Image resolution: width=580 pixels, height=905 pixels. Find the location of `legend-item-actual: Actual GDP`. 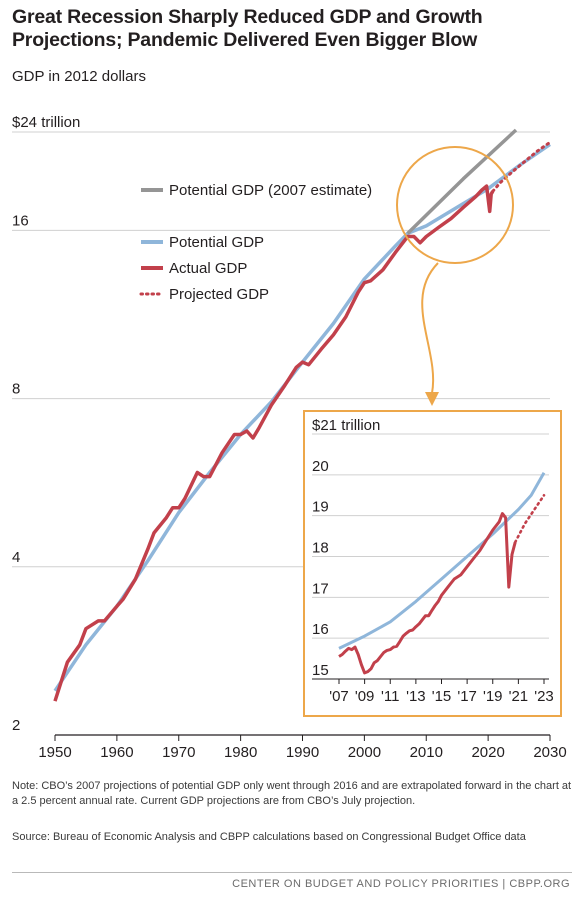

legend-item-actual: Actual GDP is located at coordinates (194, 268).